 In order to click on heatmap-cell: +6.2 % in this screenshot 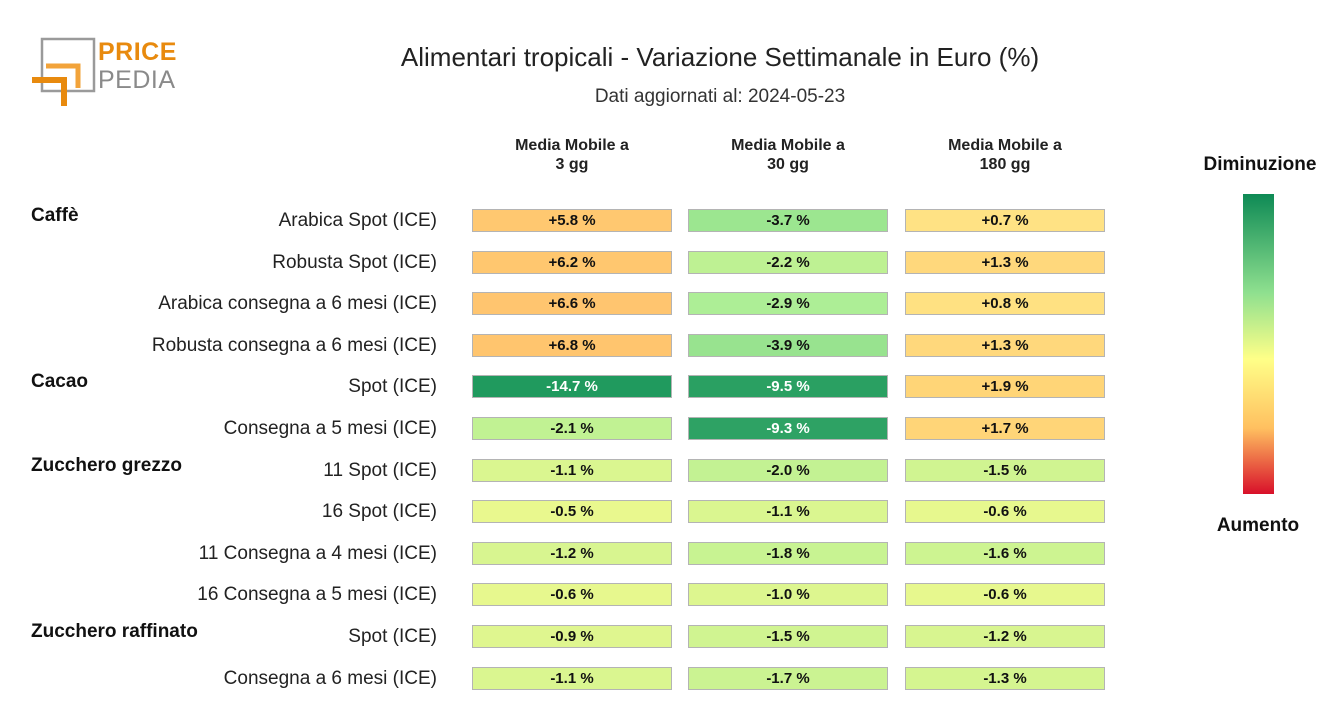, I will do `click(572, 262)`.